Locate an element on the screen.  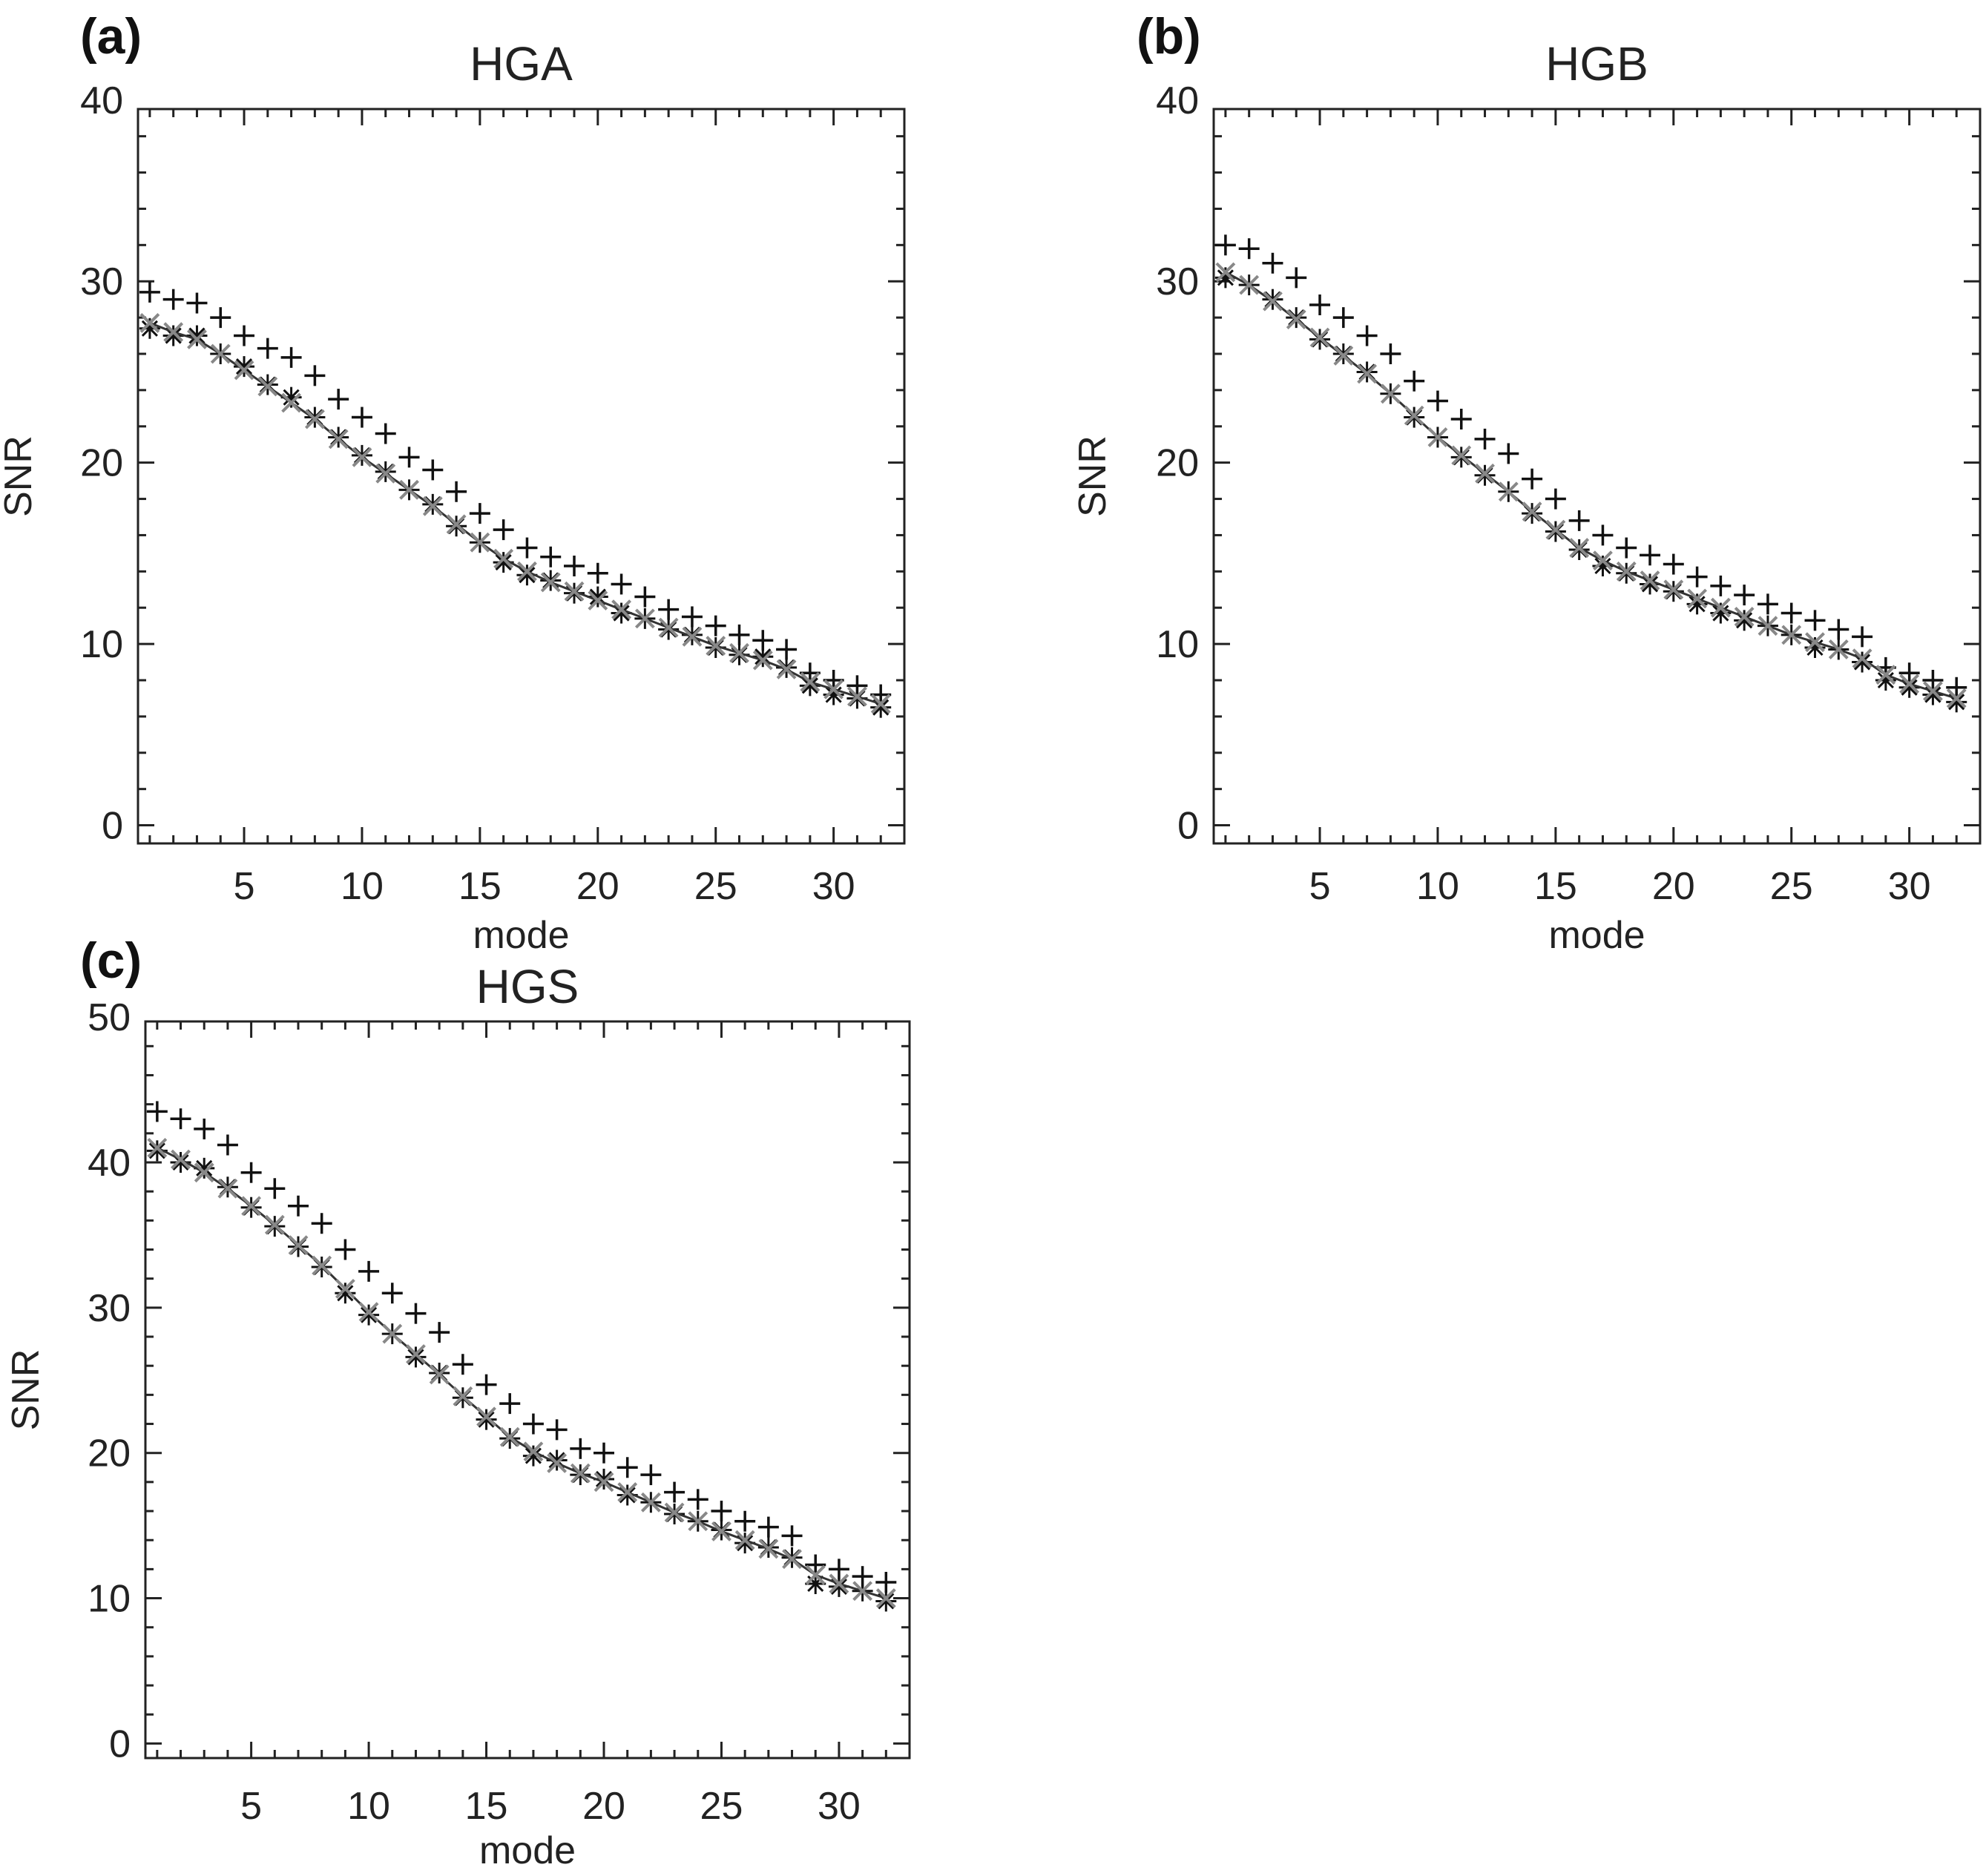
y-tick-label: 40 is located at coordinates (109, 1163).